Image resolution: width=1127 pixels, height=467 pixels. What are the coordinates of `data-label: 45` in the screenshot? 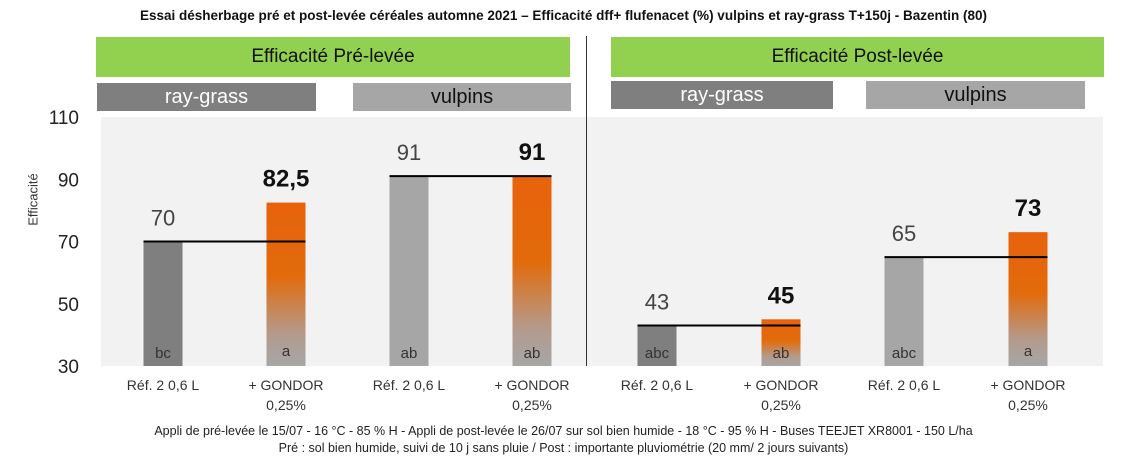 It's located at (781, 295).